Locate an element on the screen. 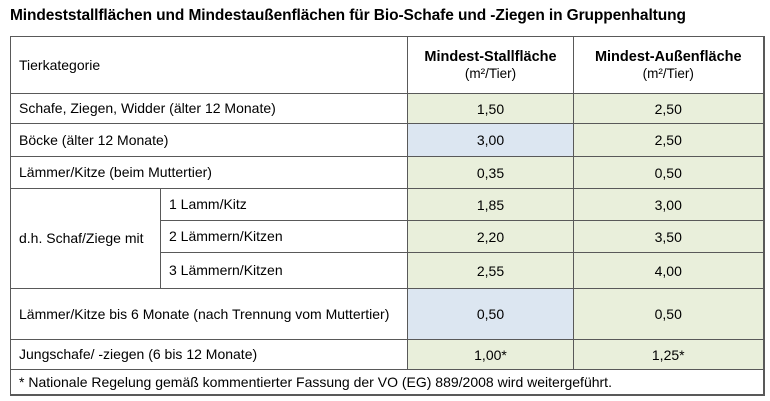 This screenshot has width=770, height=401. table-row: 2 Lämmern/Kitzen 2,20 3,50 is located at coordinates (387, 236).